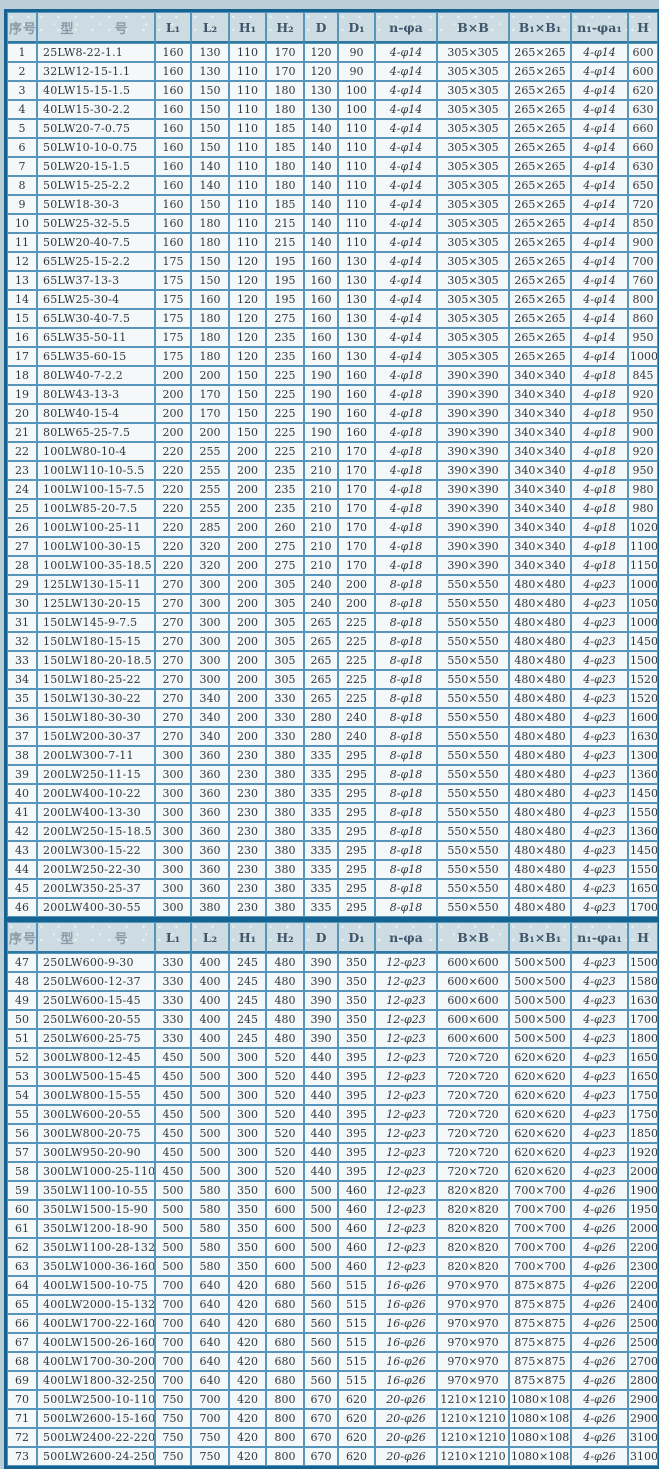 The width and height of the screenshot is (659, 1469). Describe the element at coordinates (356, 1190) in the screenshot. I see `cell-d1: 460` at that location.